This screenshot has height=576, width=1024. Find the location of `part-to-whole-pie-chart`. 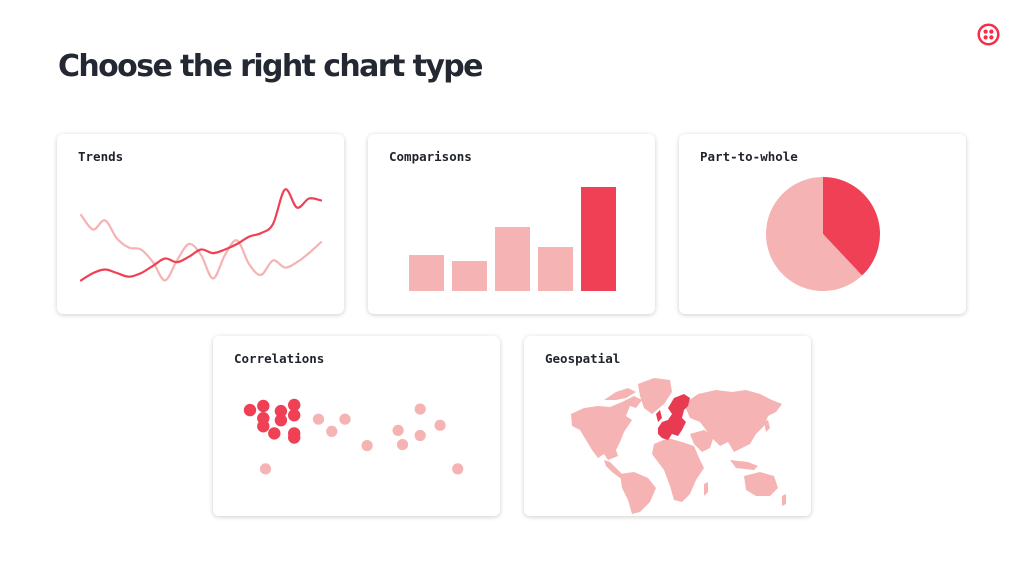

part-to-whole-pie-chart is located at coordinates (822, 234).